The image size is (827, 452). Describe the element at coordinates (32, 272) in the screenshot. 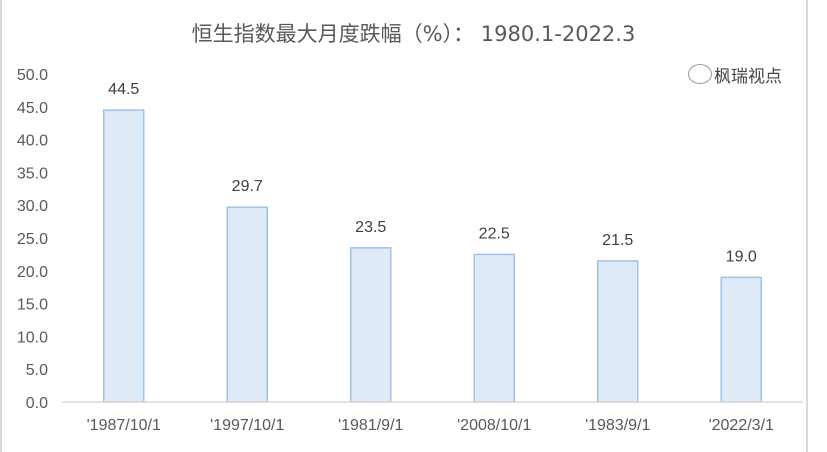

I see `y-tick-label: 20.0` at that location.